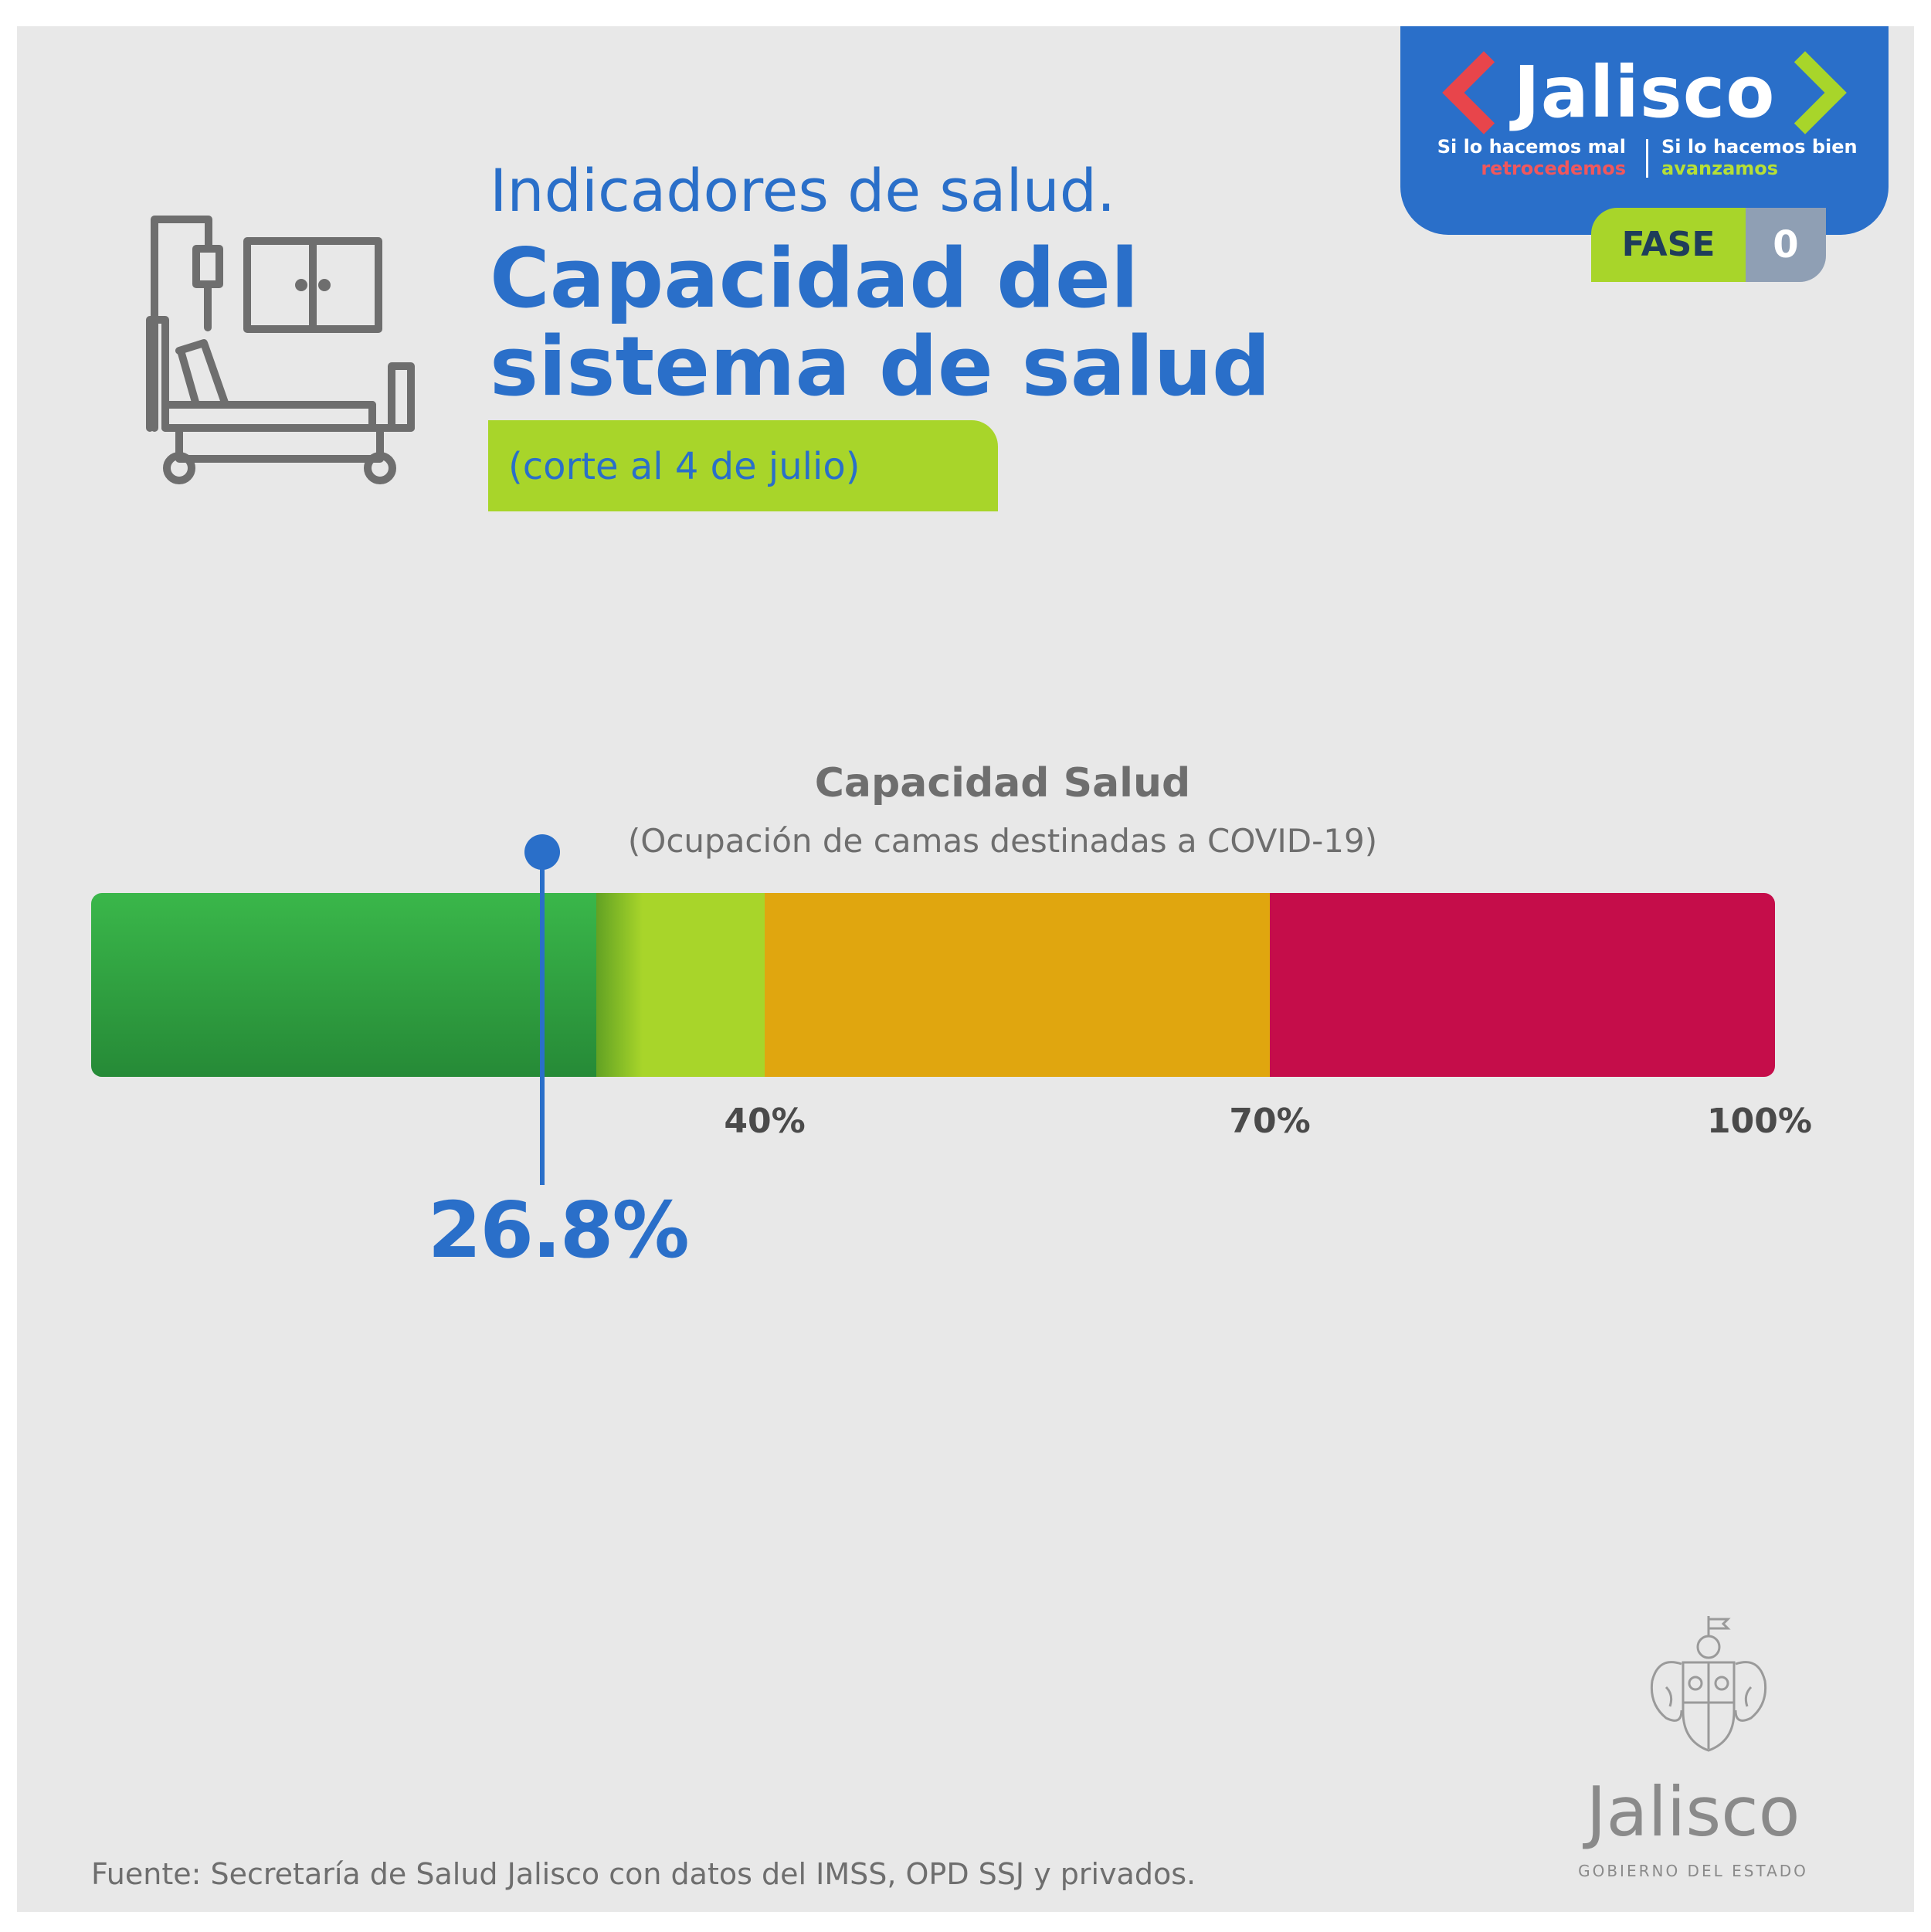  What do you see at coordinates (558, 1230) in the screenshot?
I see `gauge-value-label: 26.8%` at bounding box center [558, 1230].